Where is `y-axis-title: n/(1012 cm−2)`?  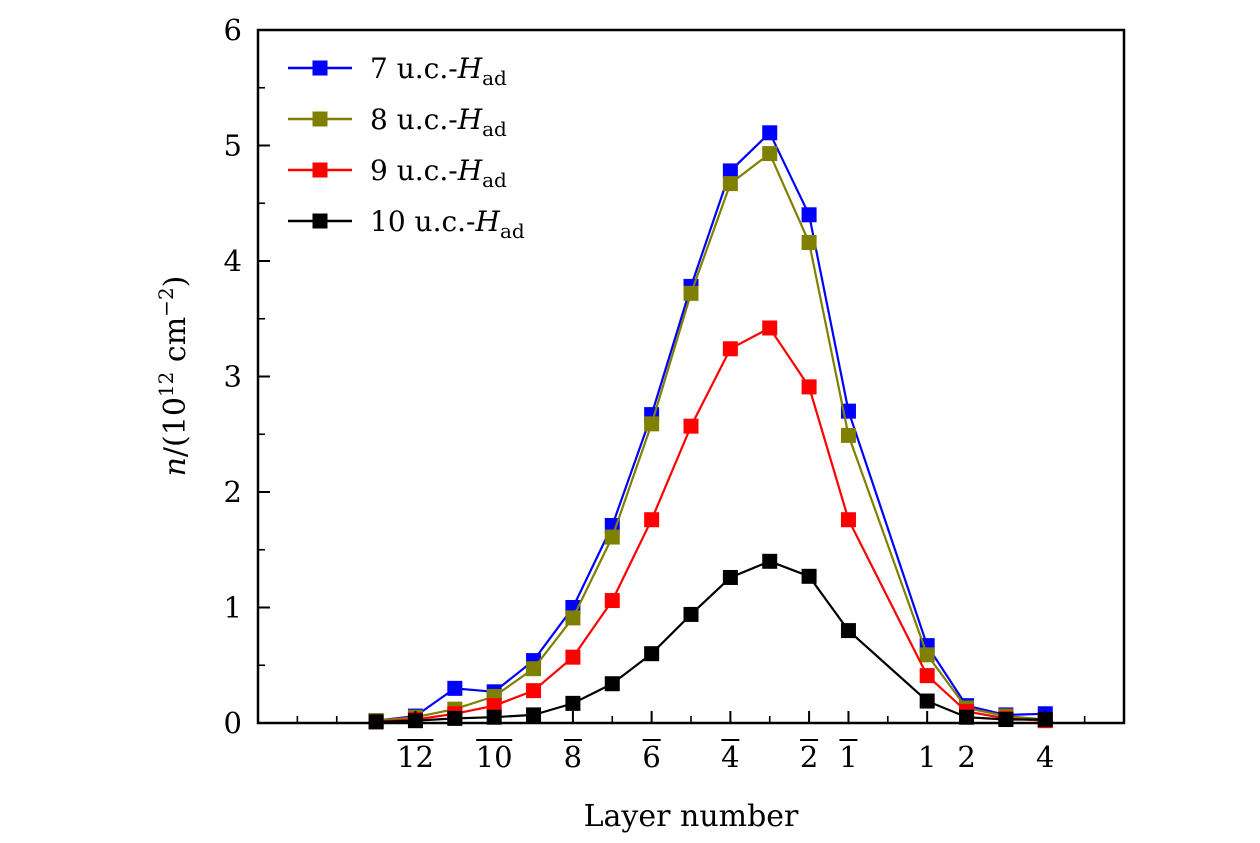 y-axis-title: n/(1012 cm−2) is located at coordinates (173, 376).